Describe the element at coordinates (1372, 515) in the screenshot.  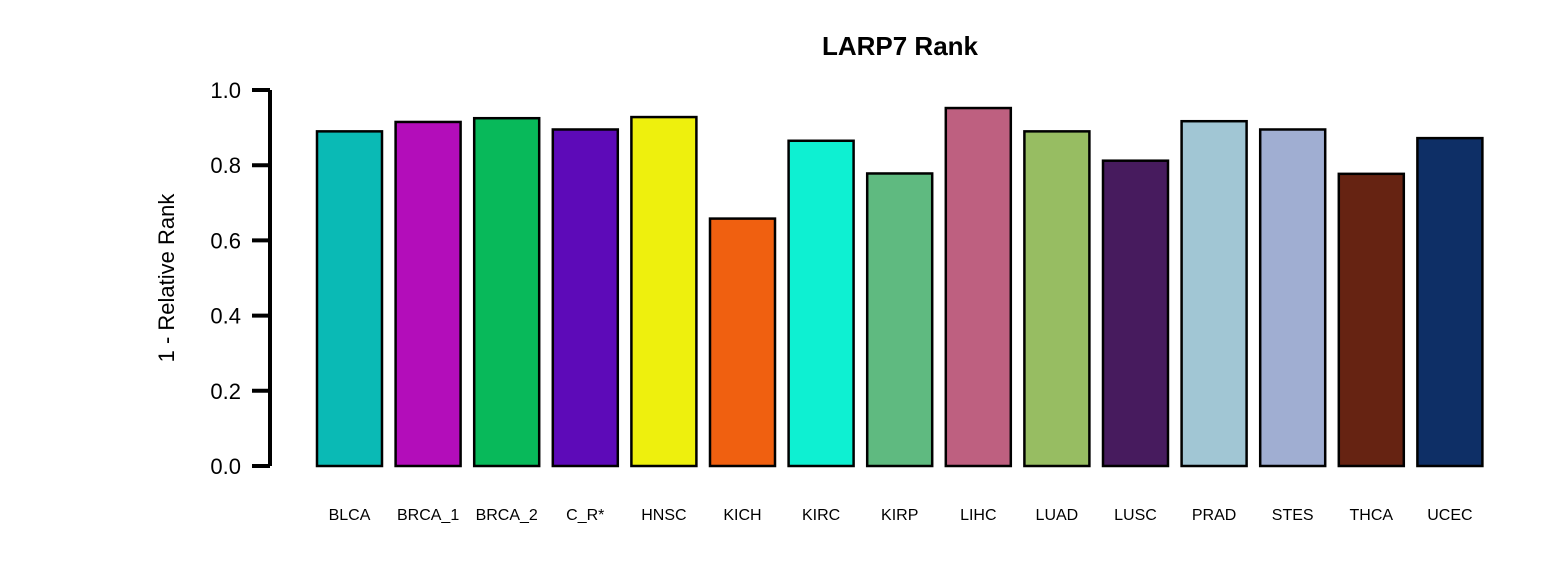
I see `x-tick-label: THCA` at that location.